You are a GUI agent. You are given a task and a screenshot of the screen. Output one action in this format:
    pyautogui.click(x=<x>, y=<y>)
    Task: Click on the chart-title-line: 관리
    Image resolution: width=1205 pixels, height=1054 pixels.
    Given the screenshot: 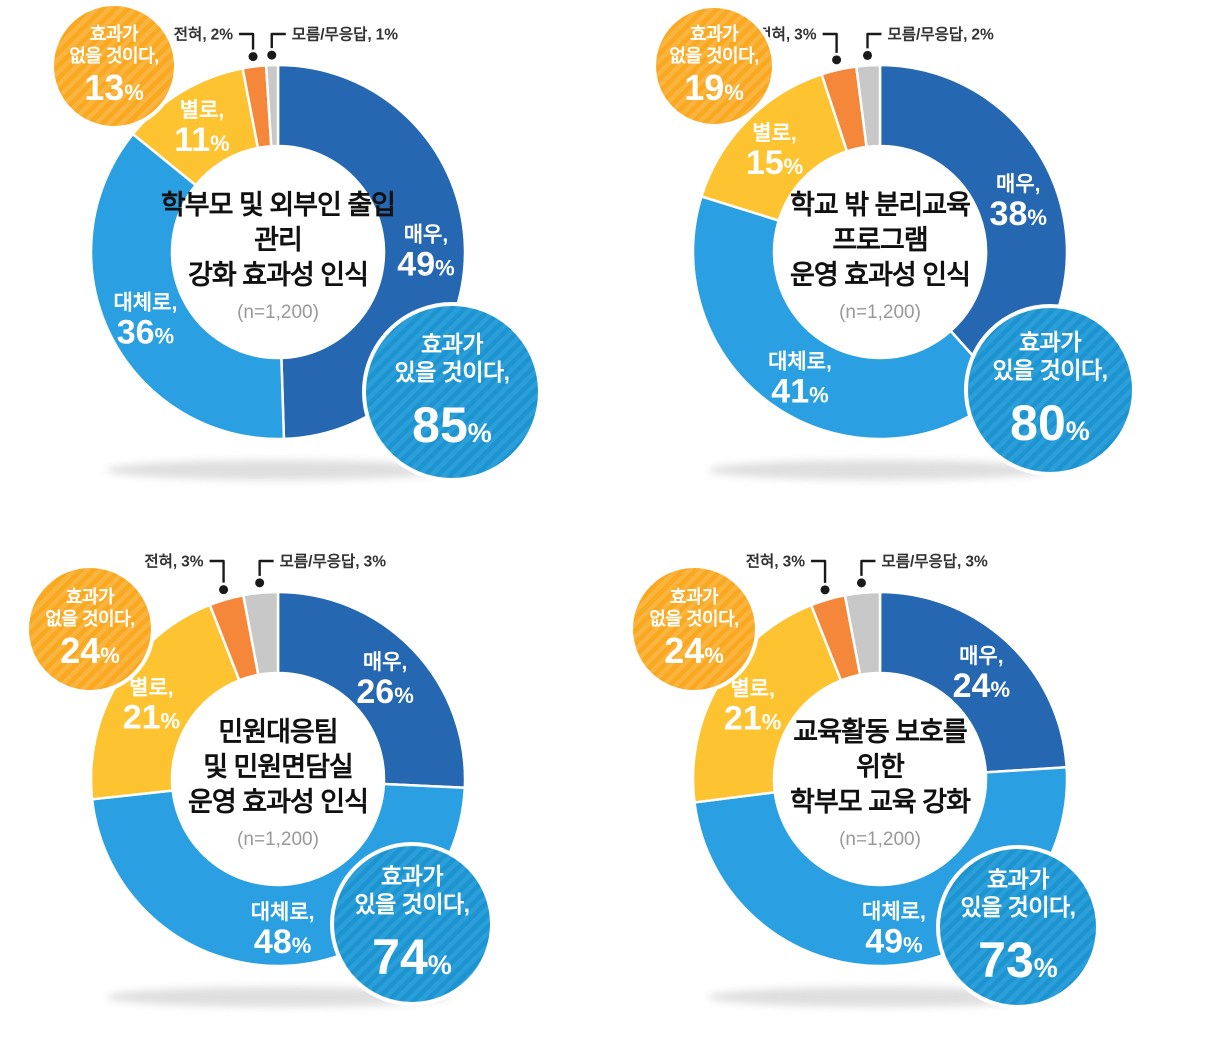 What is the action you would take?
    pyautogui.click(x=278, y=240)
    